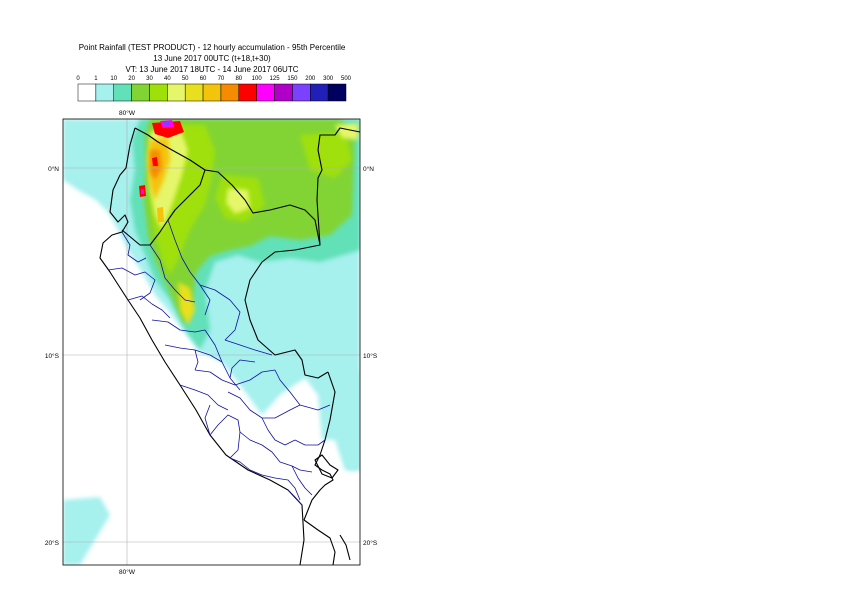 Image resolution: width=842 pixels, height=596 pixels. What do you see at coordinates (113, 79) in the screenshot?
I see `legend-threshold-label: 10` at bounding box center [113, 79].